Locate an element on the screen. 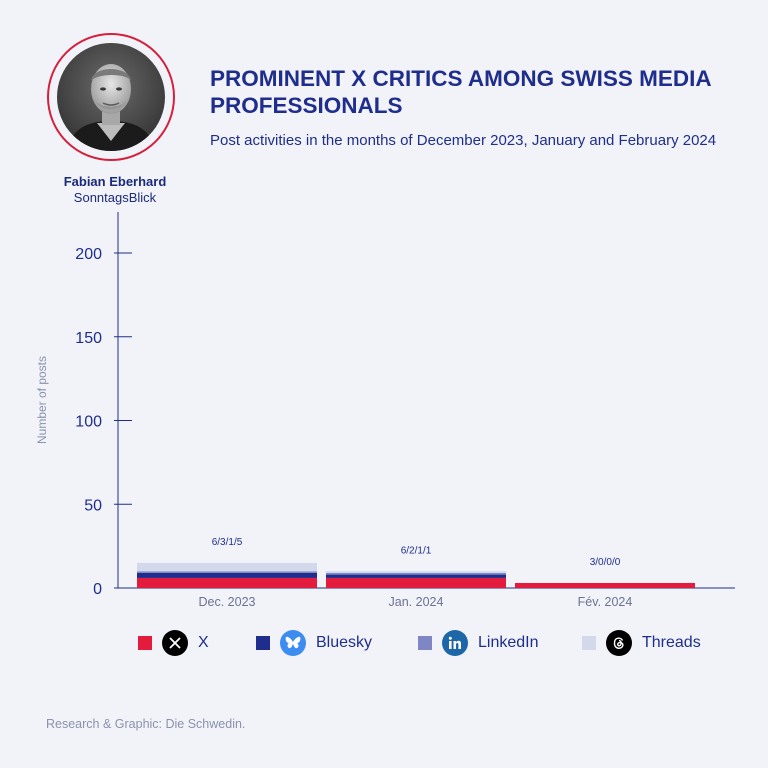  y-axis-label: Number of posts is located at coordinates (42, 400).